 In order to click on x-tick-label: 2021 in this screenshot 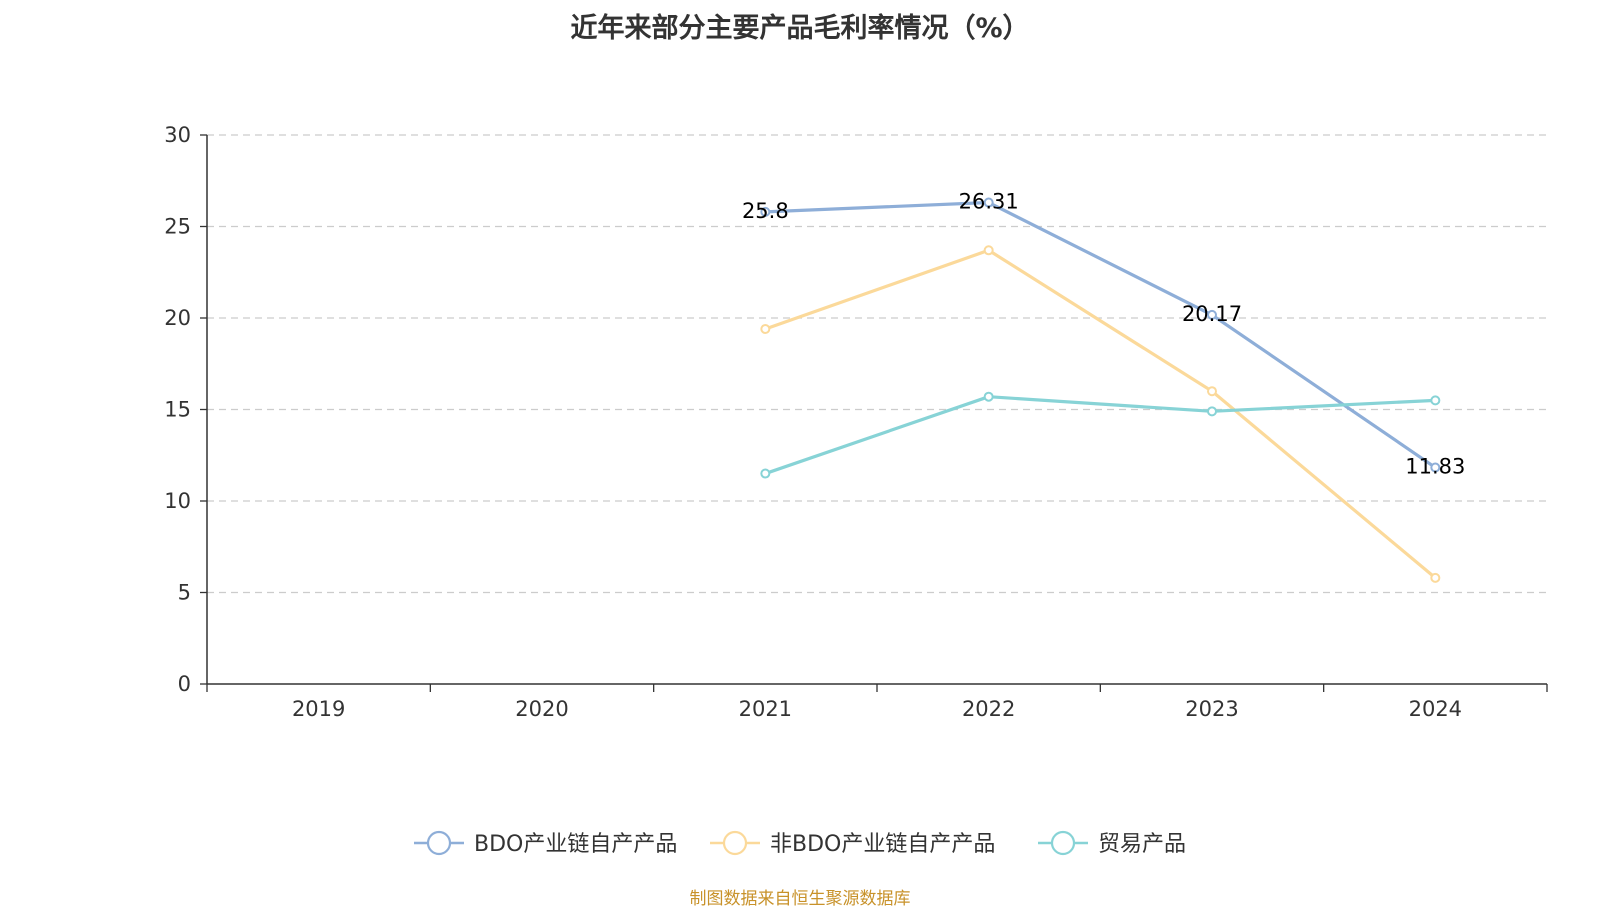, I will do `click(765, 709)`.